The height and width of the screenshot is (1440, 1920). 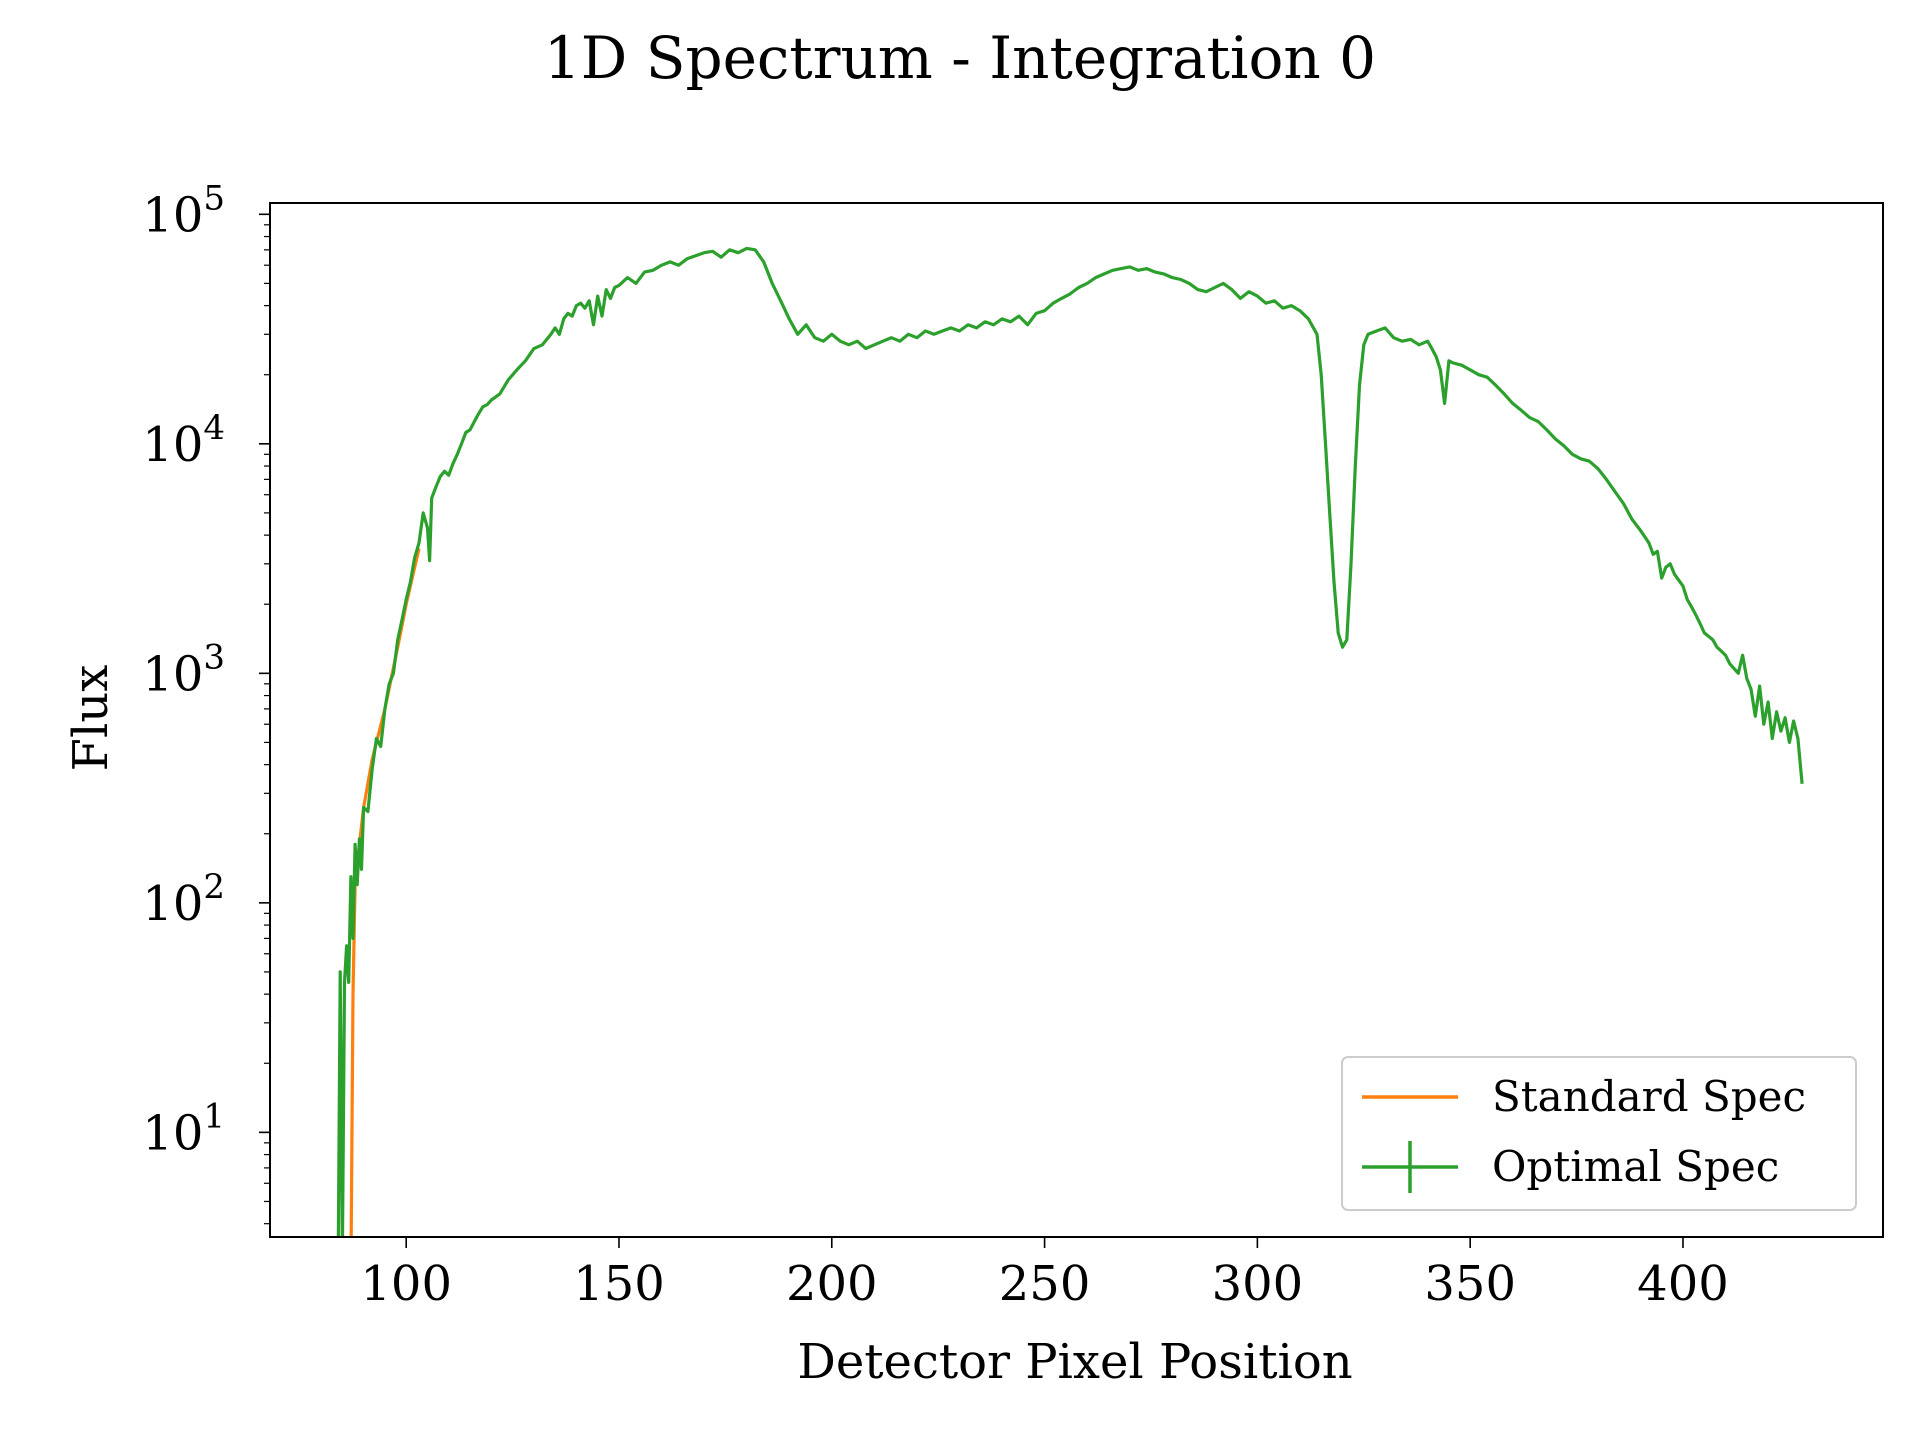 What do you see at coordinates (91, 718) in the screenshot?
I see `y-axis-label: Flux` at bounding box center [91, 718].